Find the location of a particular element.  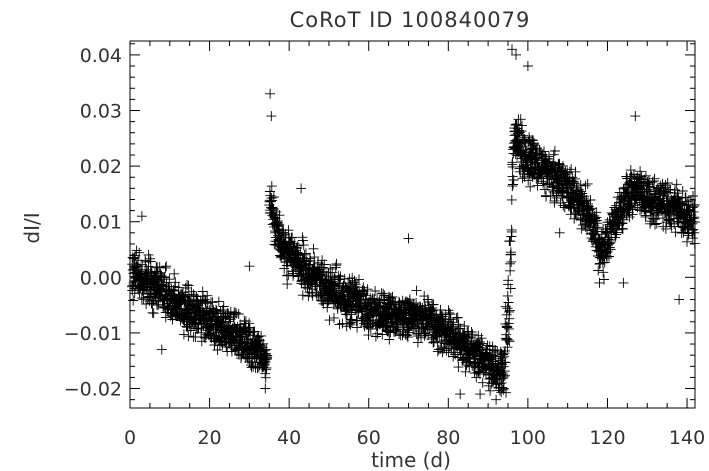

y-tick-label: −0.01 is located at coordinates (93, 334).